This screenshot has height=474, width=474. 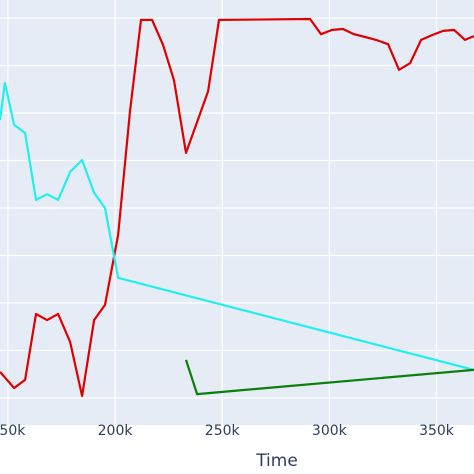 What do you see at coordinates (437, 431) in the screenshot?
I see `x-tick-label: 350k` at bounding box center [437, 431].